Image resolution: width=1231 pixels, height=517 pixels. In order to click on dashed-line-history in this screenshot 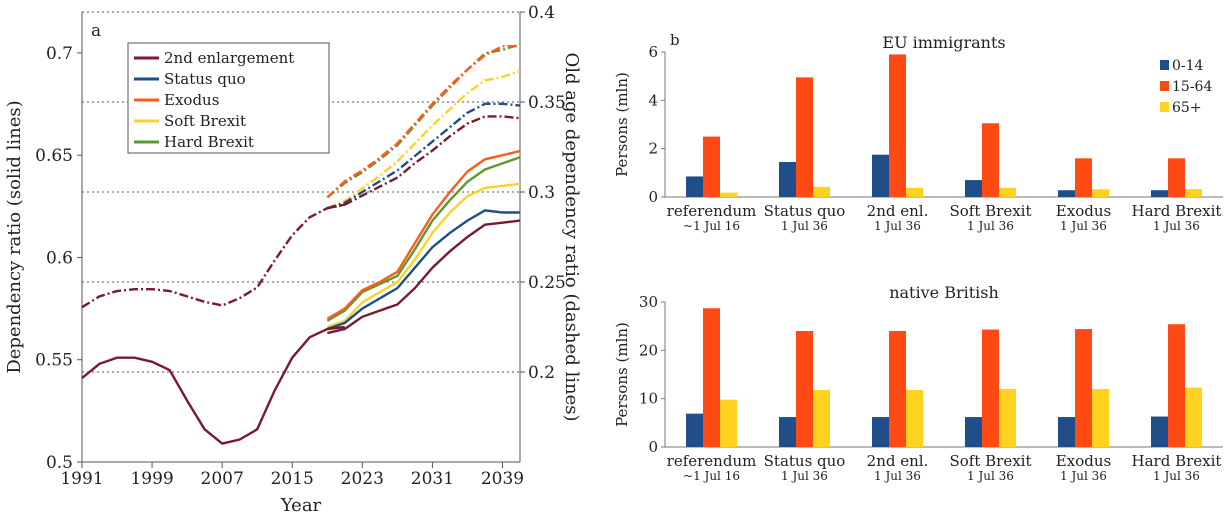, I will do `click(213, 256)`.